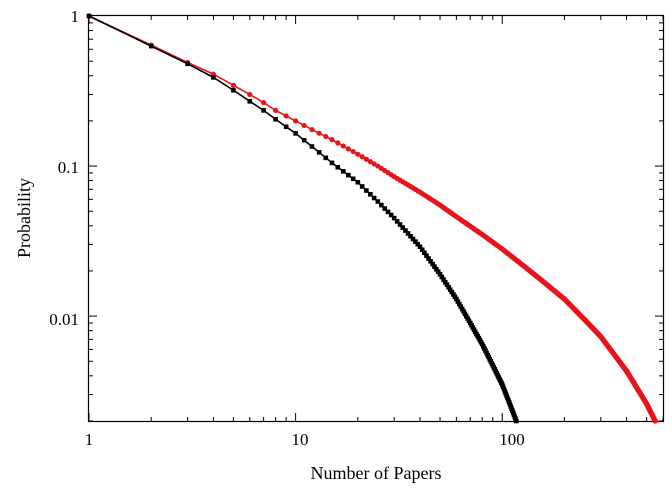  What do you see at coordinates (68, 167) in the screenshot?
I see `y-tick-label-0.1: 0.1` at bounding box center [68, 167].